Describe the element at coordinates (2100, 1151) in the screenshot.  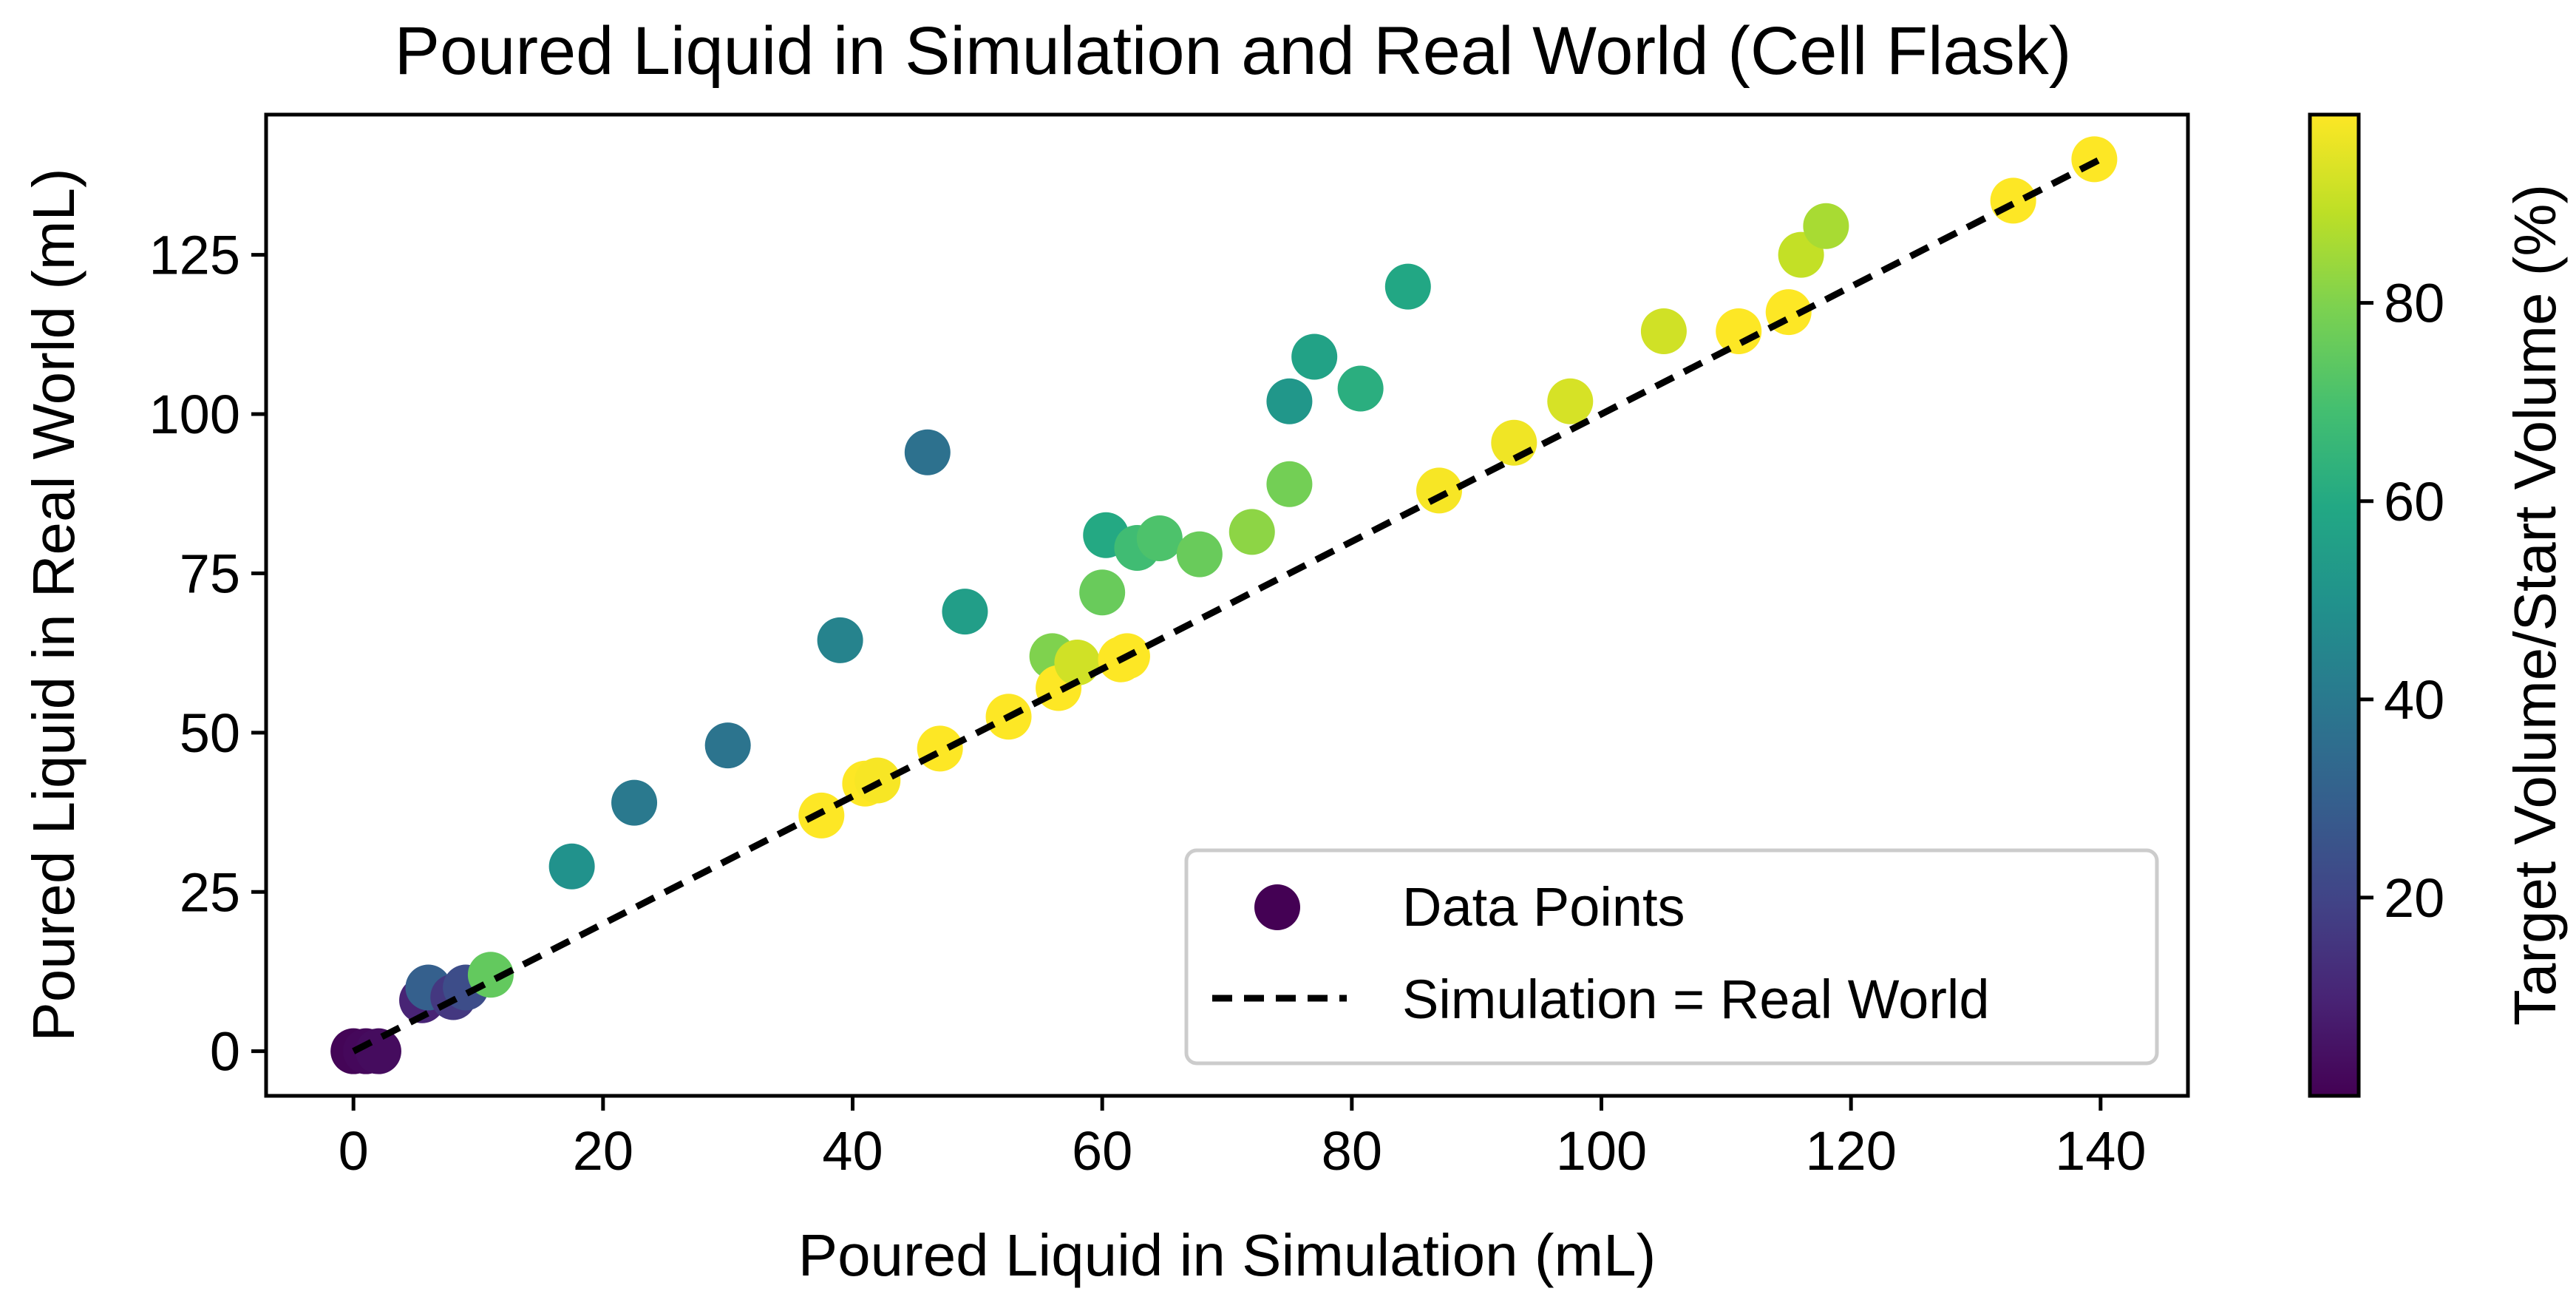
I see `x-tick-label: 140` at that location.